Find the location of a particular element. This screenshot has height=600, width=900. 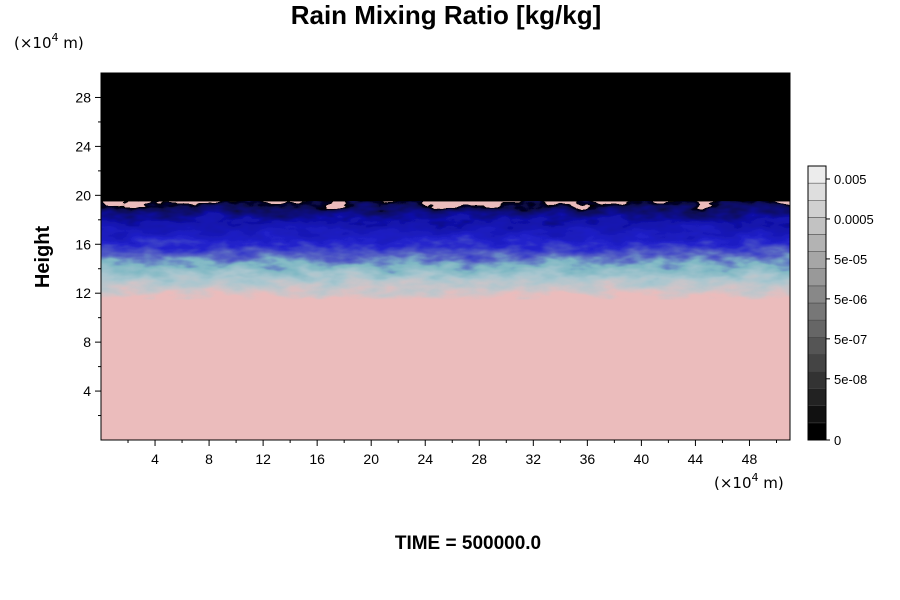

y-tick-label: 24 is located at coordinates (83, 146).